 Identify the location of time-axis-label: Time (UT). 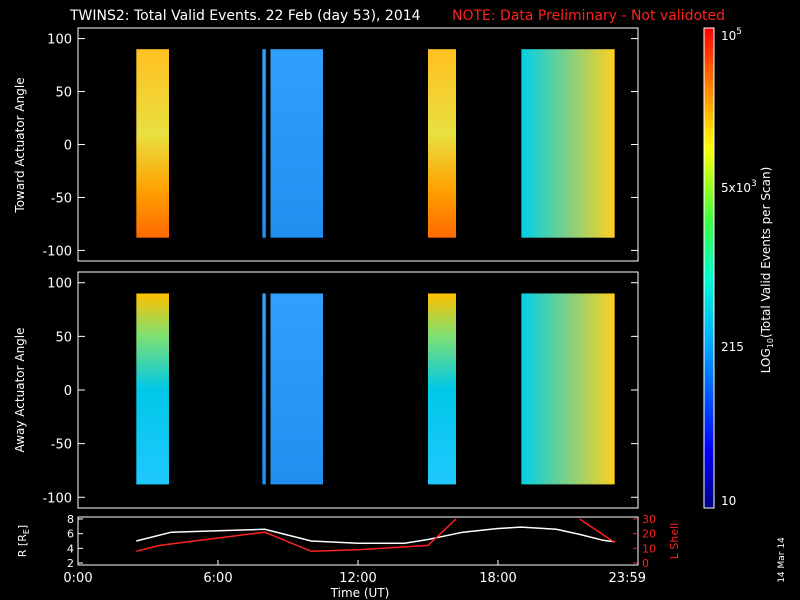
(360, 593).